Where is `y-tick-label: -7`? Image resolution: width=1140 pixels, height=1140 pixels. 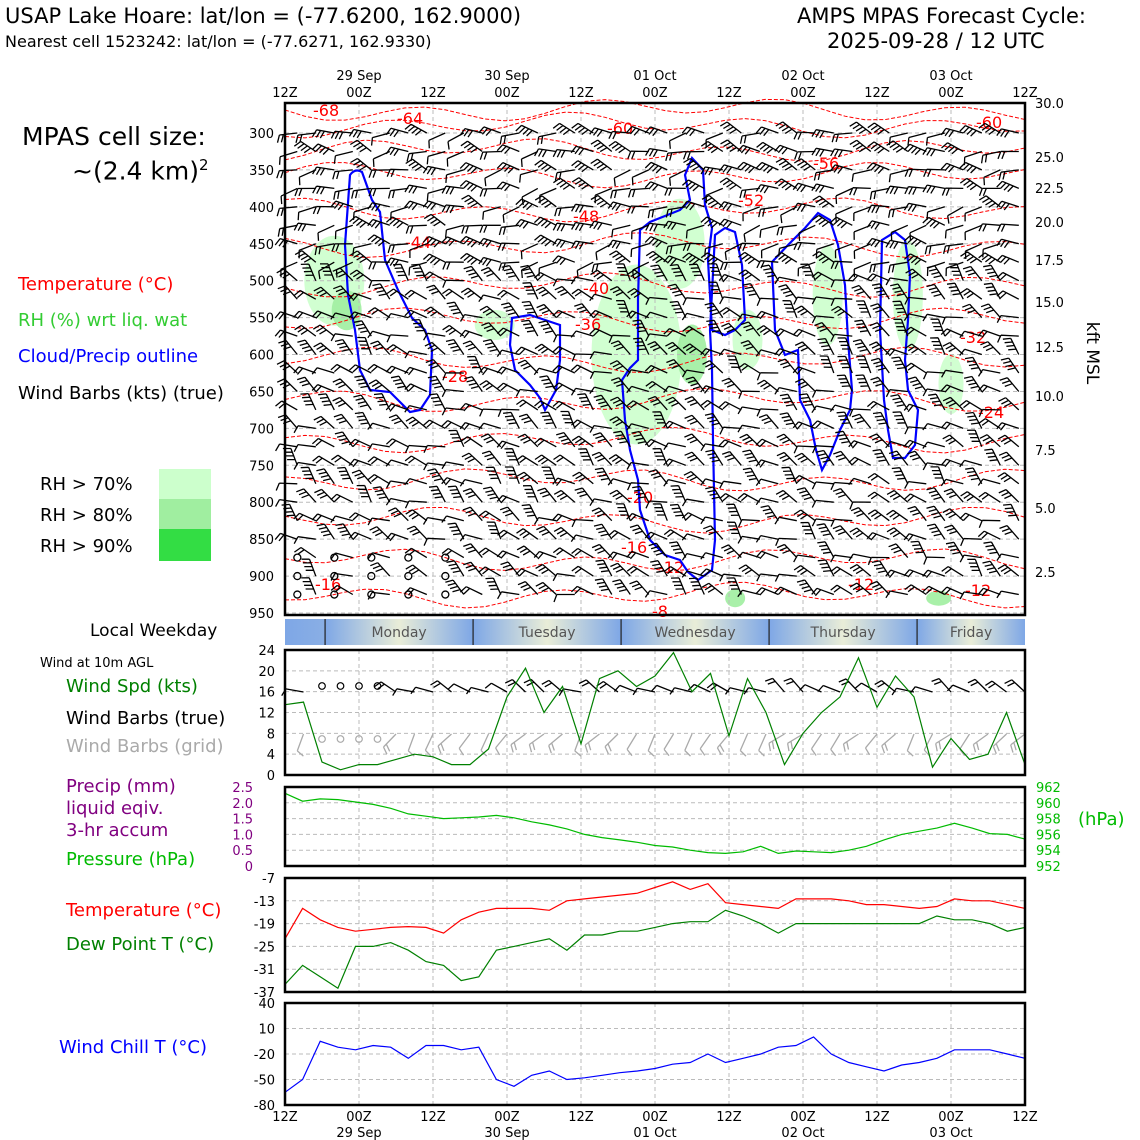 y-tick-label: -7 is located at coordinates (268, 879).